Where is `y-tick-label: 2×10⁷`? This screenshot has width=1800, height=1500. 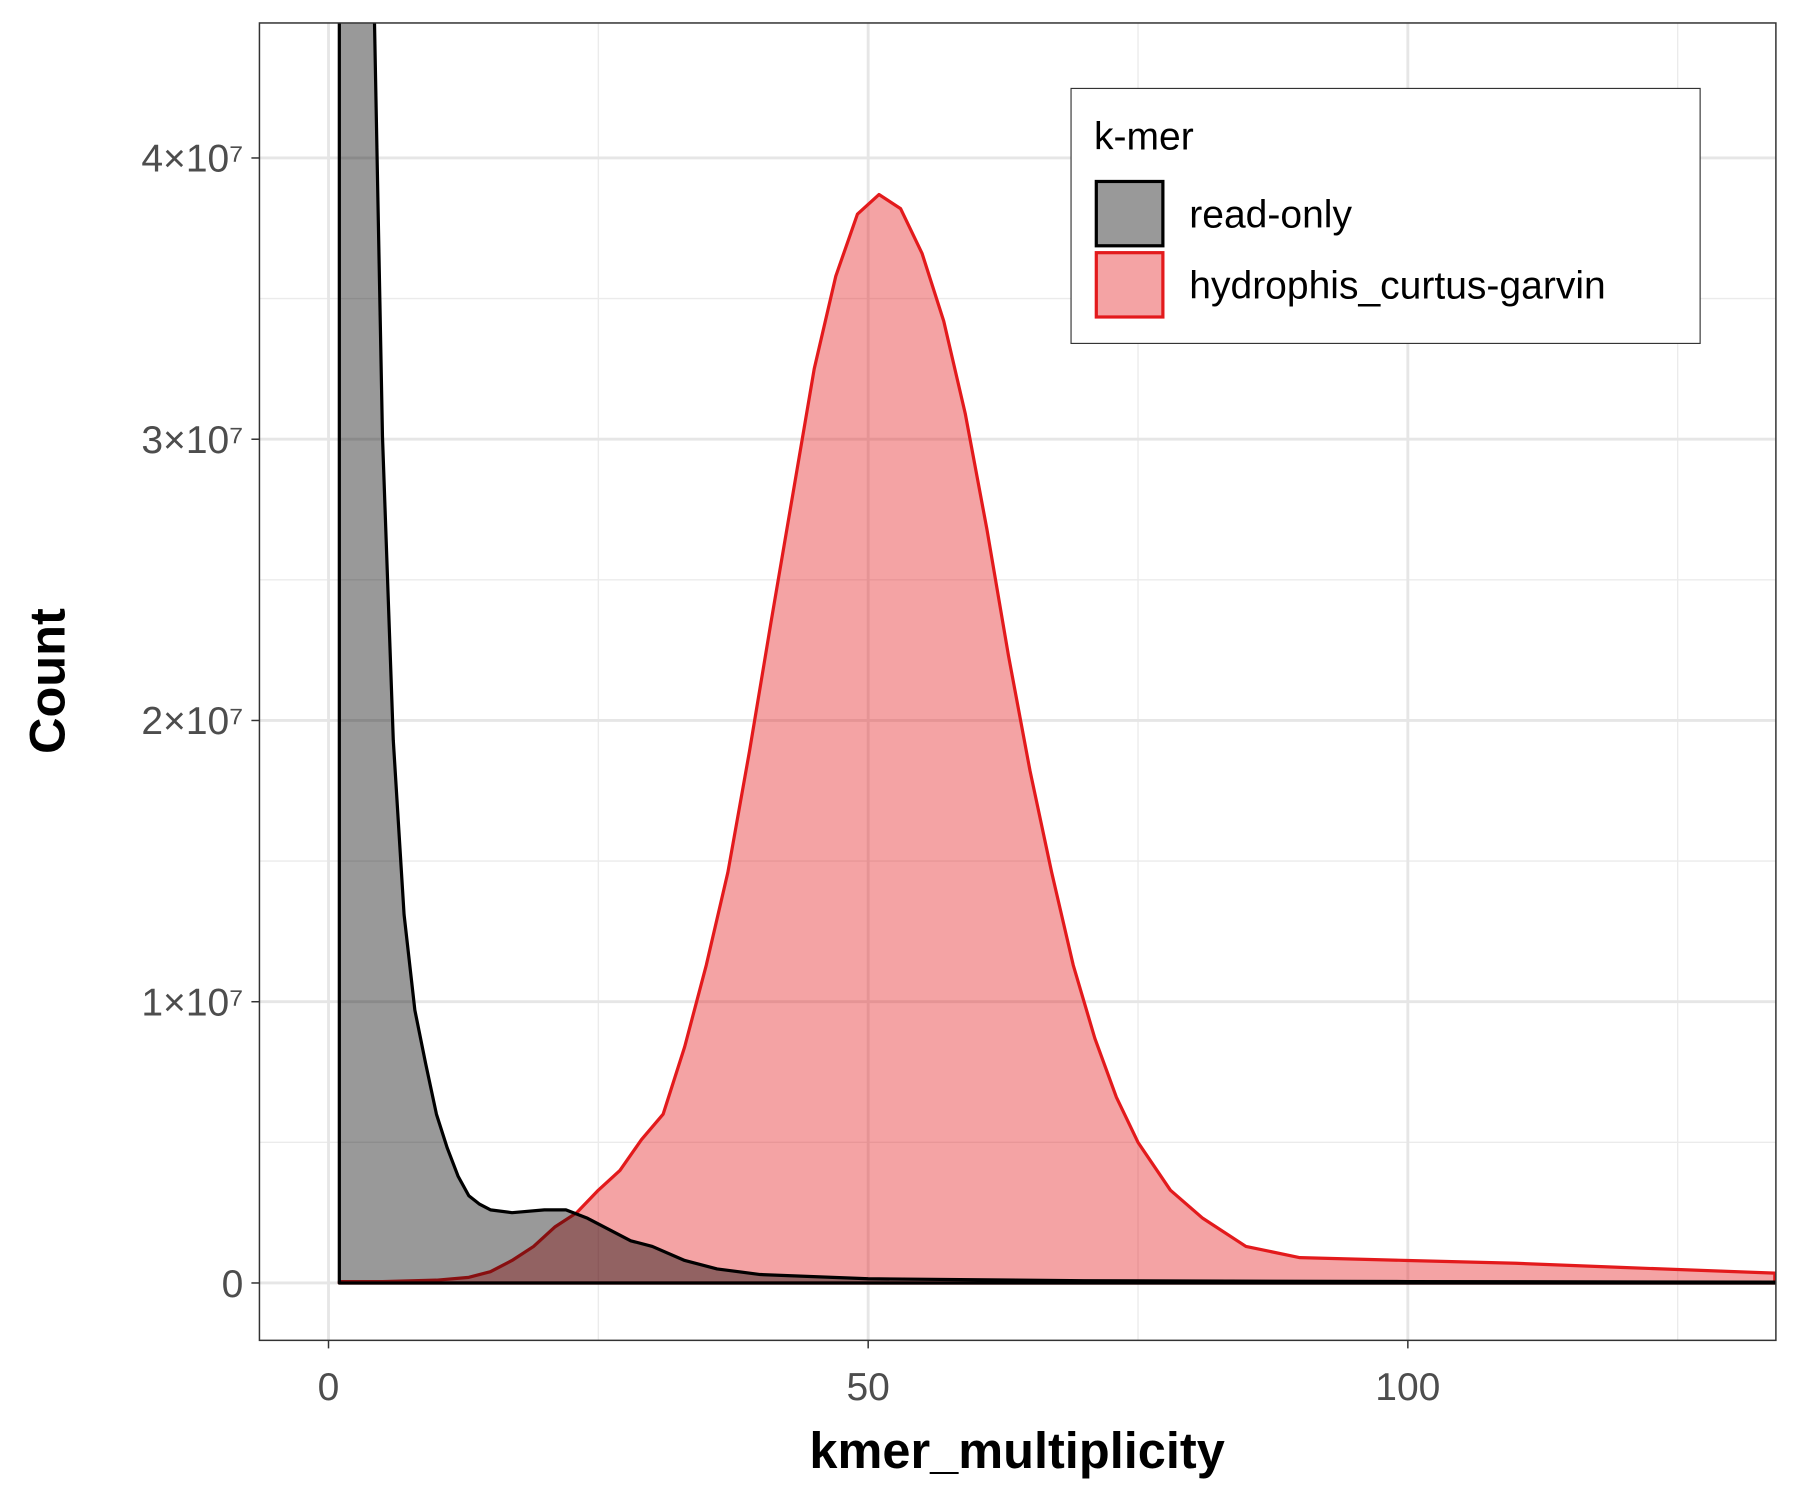
y-tick-label: 2×10⁷ is located at coordinates (192, 721).